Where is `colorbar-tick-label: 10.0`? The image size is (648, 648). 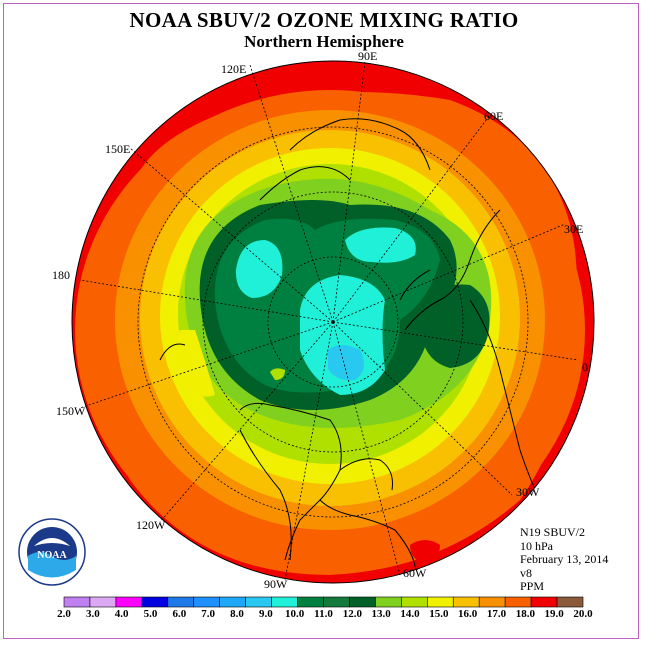 colorbar-tick-label: 10.0 is located at coordinates (295, 614).